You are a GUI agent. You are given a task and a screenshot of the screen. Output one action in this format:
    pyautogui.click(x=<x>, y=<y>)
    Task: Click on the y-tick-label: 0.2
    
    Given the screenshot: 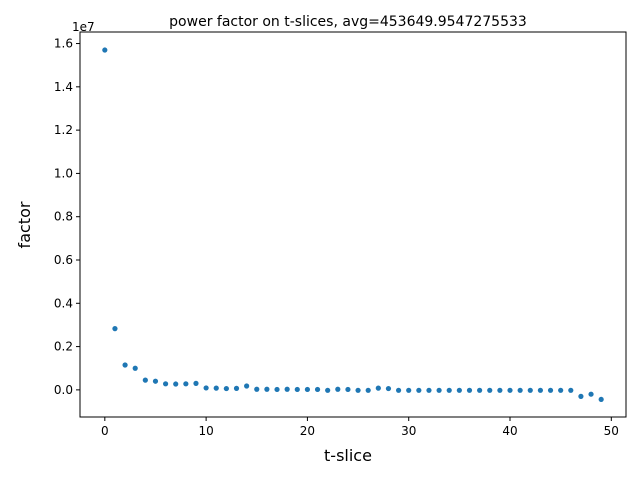 What is the action you would take?
    pyautogui.click(x=63, y=347)
    